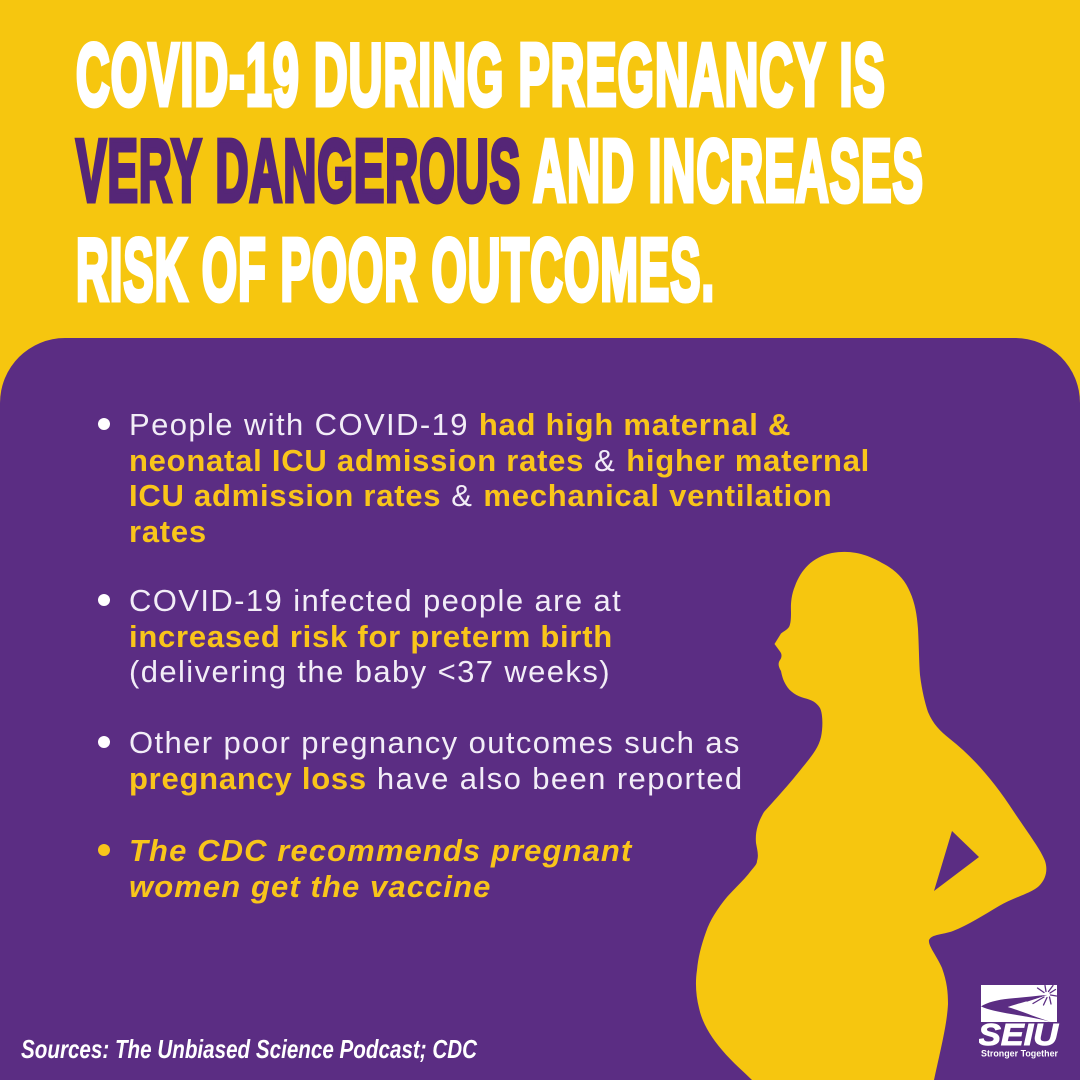 The image size is (1080, 1080). Describe the element at coordinates (1019, 1035) in the screenshot. I see `svg-text: SEIU` at that location.